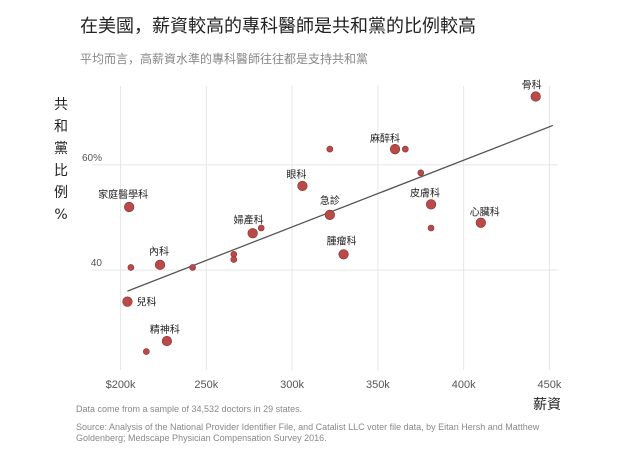 The height and width of the screenshot is (452, 640). What do you see at coordinates (61, 127) in the screenshot?
I see `y-axis-label-char: 和` at bounding box center [61, 127].